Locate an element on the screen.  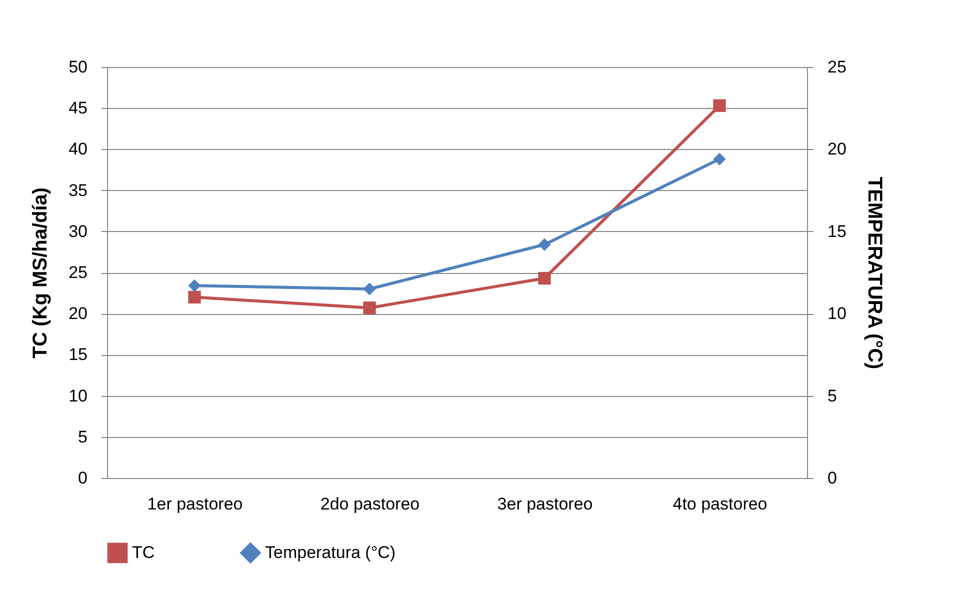
y2-tick-label: 5 is located at coordinates (832, 396).